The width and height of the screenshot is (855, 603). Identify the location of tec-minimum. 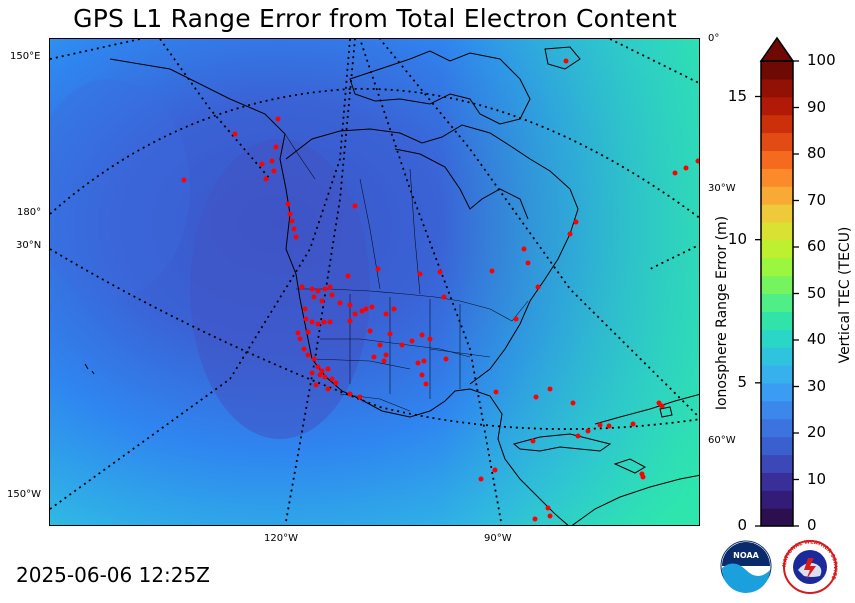
(280, 289).